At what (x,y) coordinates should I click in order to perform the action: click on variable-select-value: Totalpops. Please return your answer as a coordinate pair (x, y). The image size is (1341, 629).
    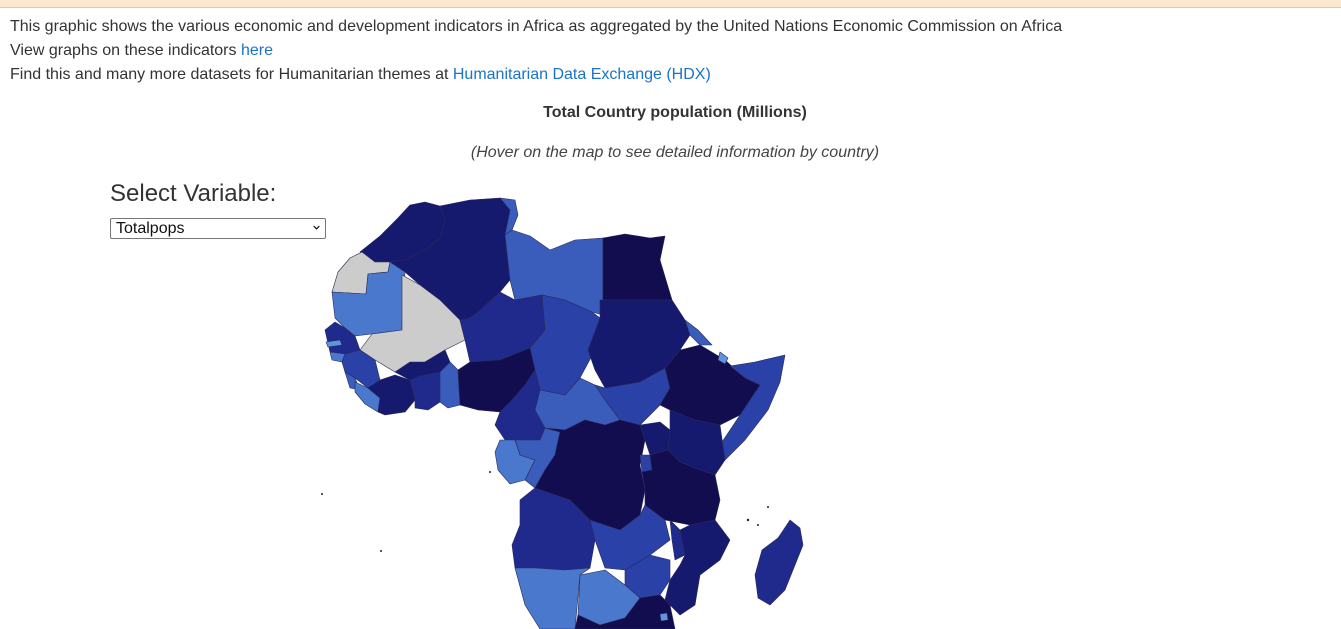
    Looking at the image, I should click on (150, 228).